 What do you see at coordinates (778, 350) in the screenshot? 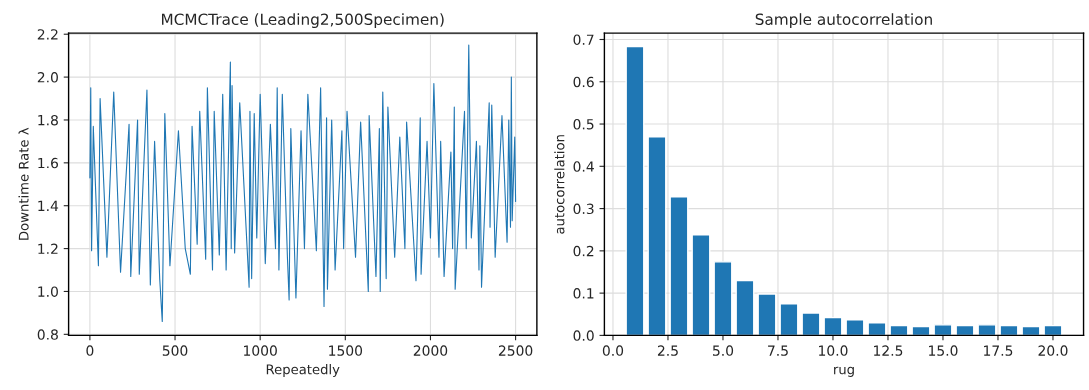
I see `x-tick-label: 7.5` at bounding box center [778, 350].